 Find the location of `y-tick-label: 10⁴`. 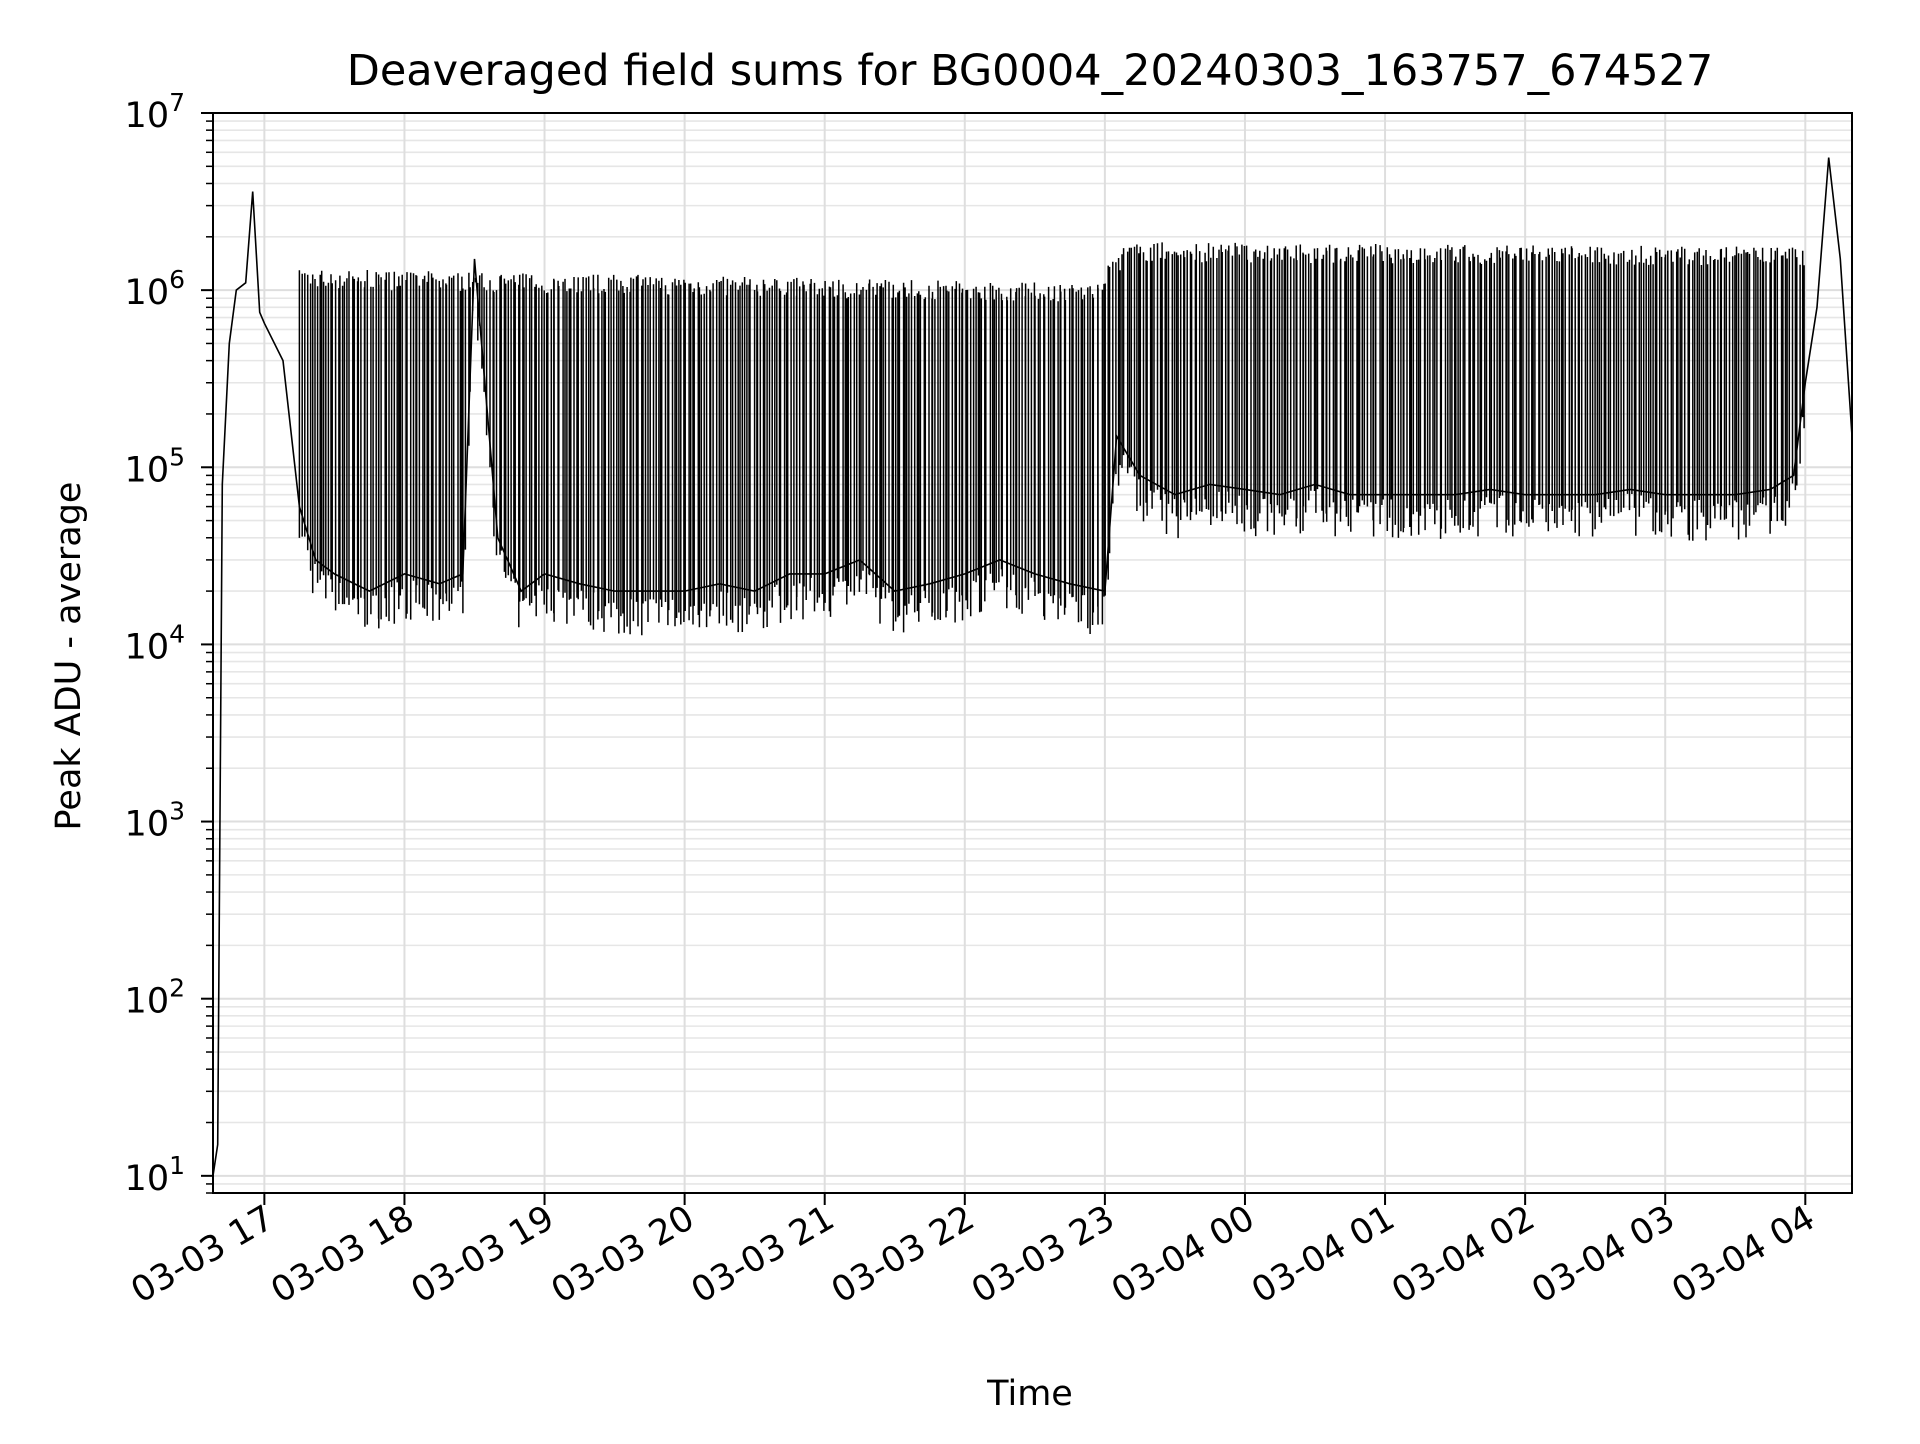

y-tick-label: 10⁴ is located at coordinates (155, 643).